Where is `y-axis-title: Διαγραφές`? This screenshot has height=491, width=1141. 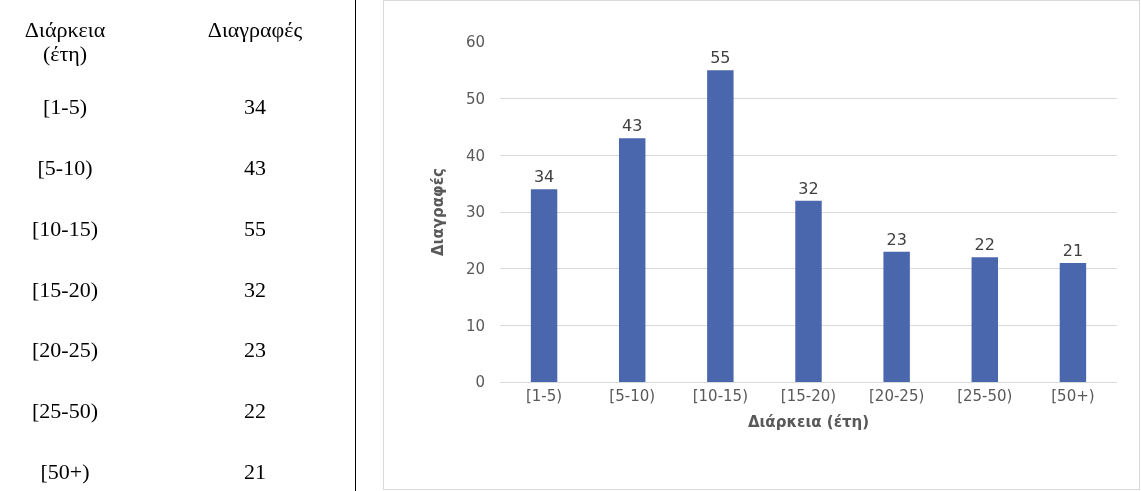
y-axis-title: Διαγραφές is located at coordinates (438, 212).